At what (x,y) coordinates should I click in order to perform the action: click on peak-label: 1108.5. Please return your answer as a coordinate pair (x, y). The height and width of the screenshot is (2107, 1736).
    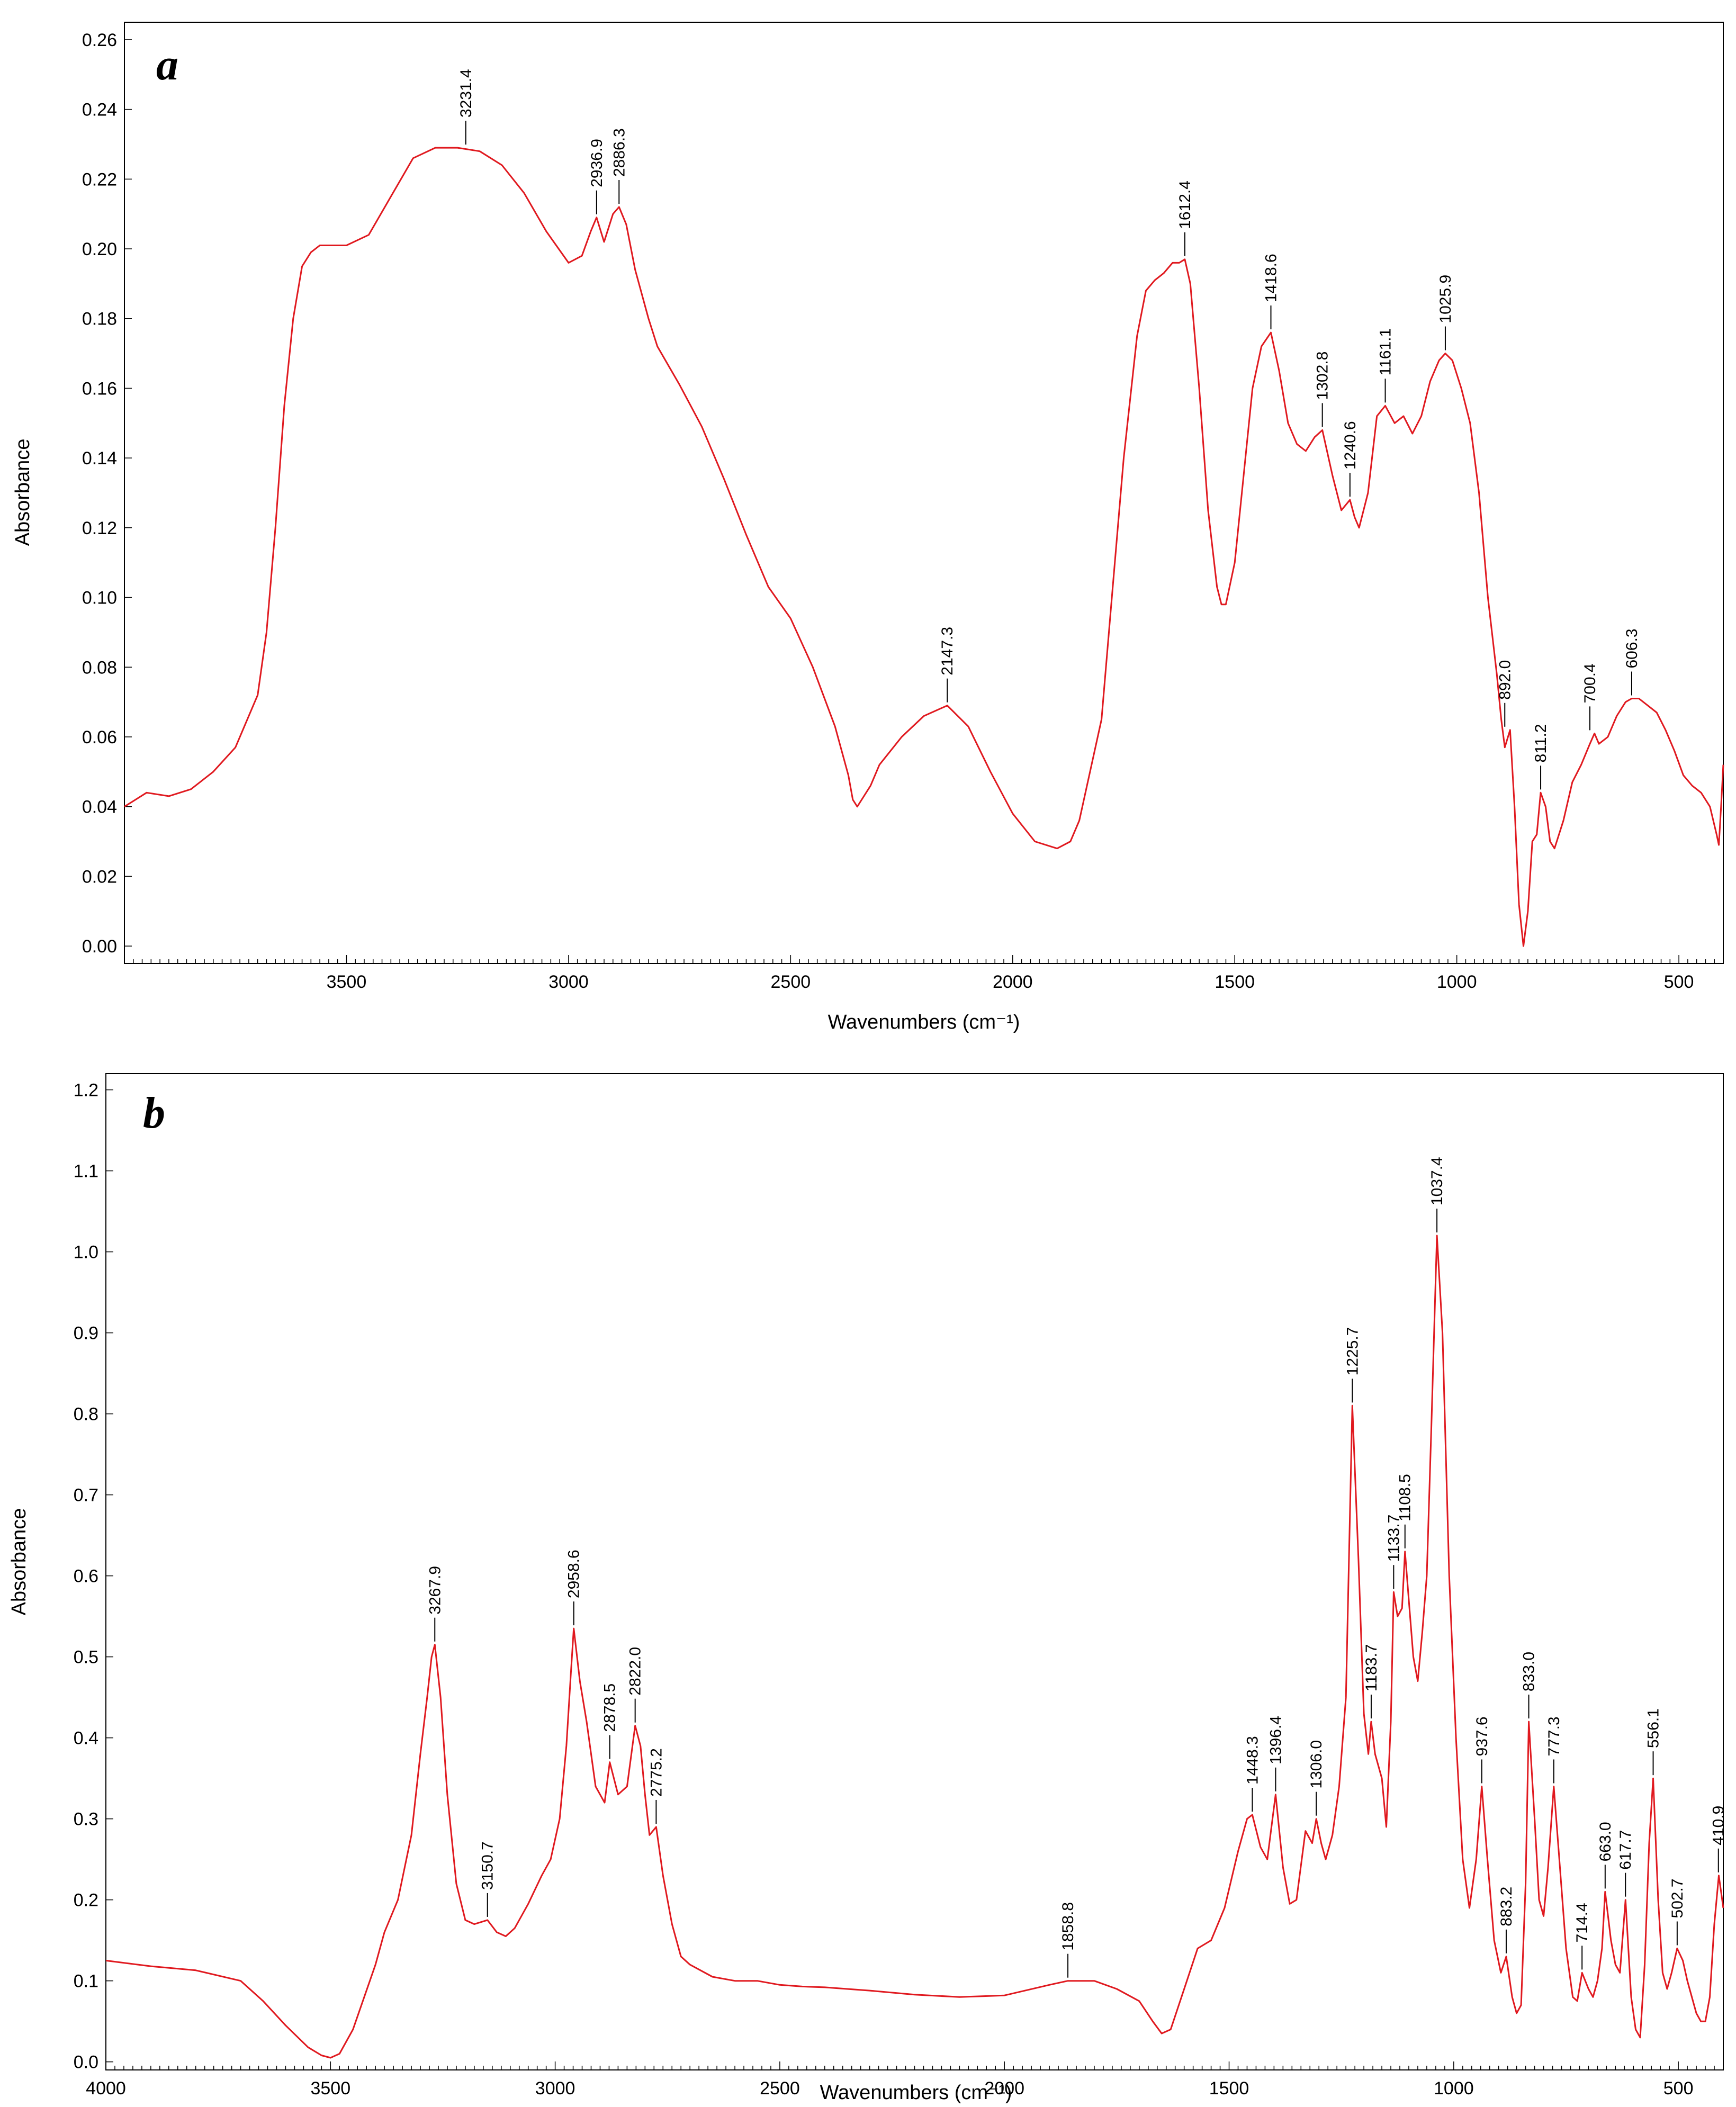
    Looking at the image, I should click on (1406, 1497).